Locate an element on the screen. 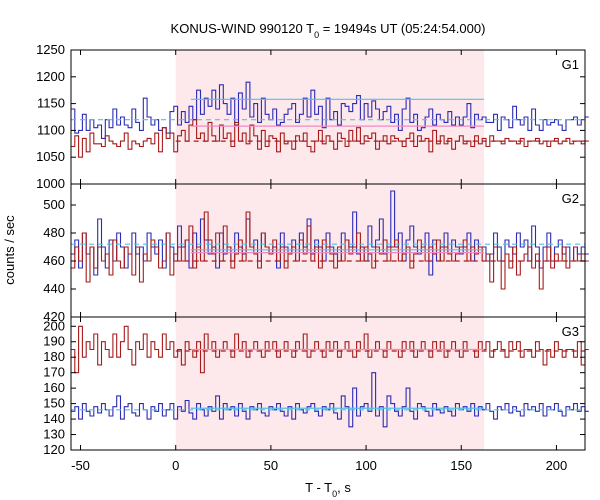  x-axis-label: T - T0, s is located at coordinates (328, 489).